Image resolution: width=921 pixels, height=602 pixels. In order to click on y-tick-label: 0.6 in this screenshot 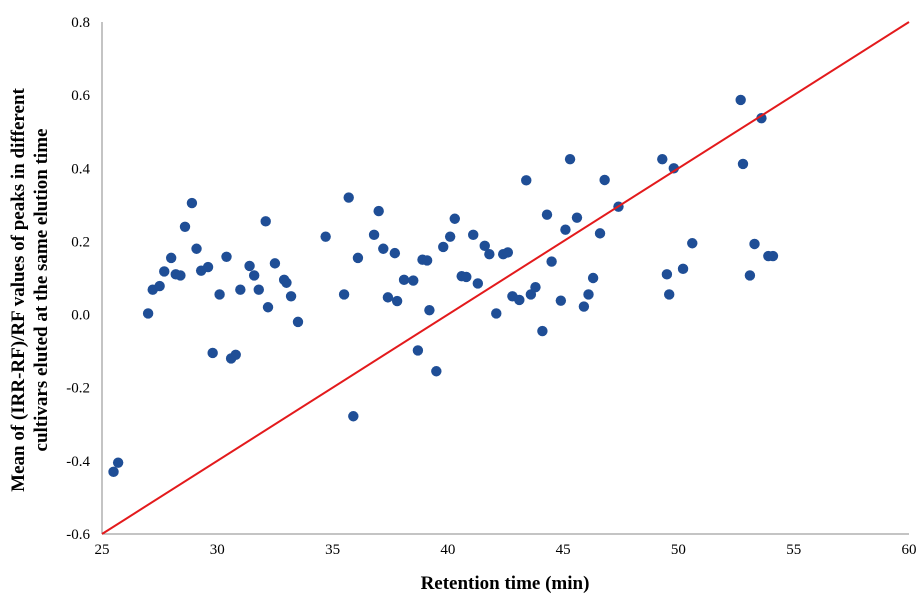, I will do `click(80, 96)`.